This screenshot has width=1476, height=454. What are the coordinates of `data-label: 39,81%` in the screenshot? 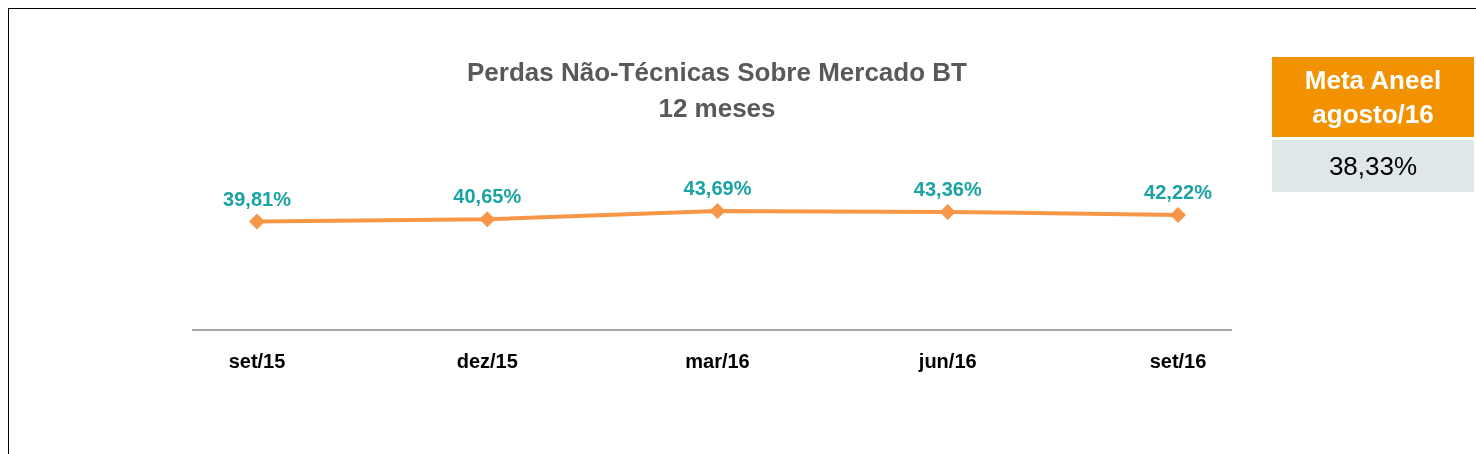 It's located at (257, 198).